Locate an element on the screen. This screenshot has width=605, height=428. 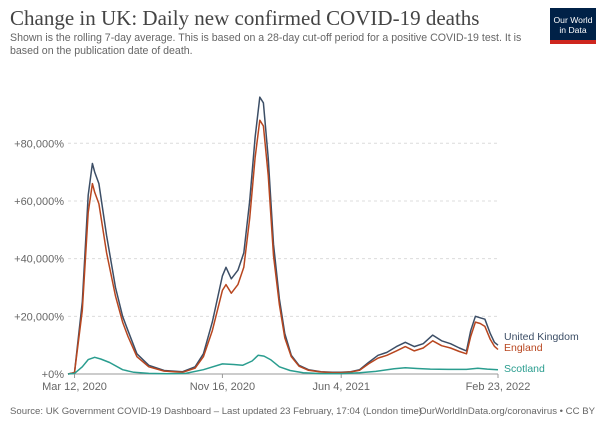
x-tick-label: Feb 23, 2022 is located at coordinates (498, 387).